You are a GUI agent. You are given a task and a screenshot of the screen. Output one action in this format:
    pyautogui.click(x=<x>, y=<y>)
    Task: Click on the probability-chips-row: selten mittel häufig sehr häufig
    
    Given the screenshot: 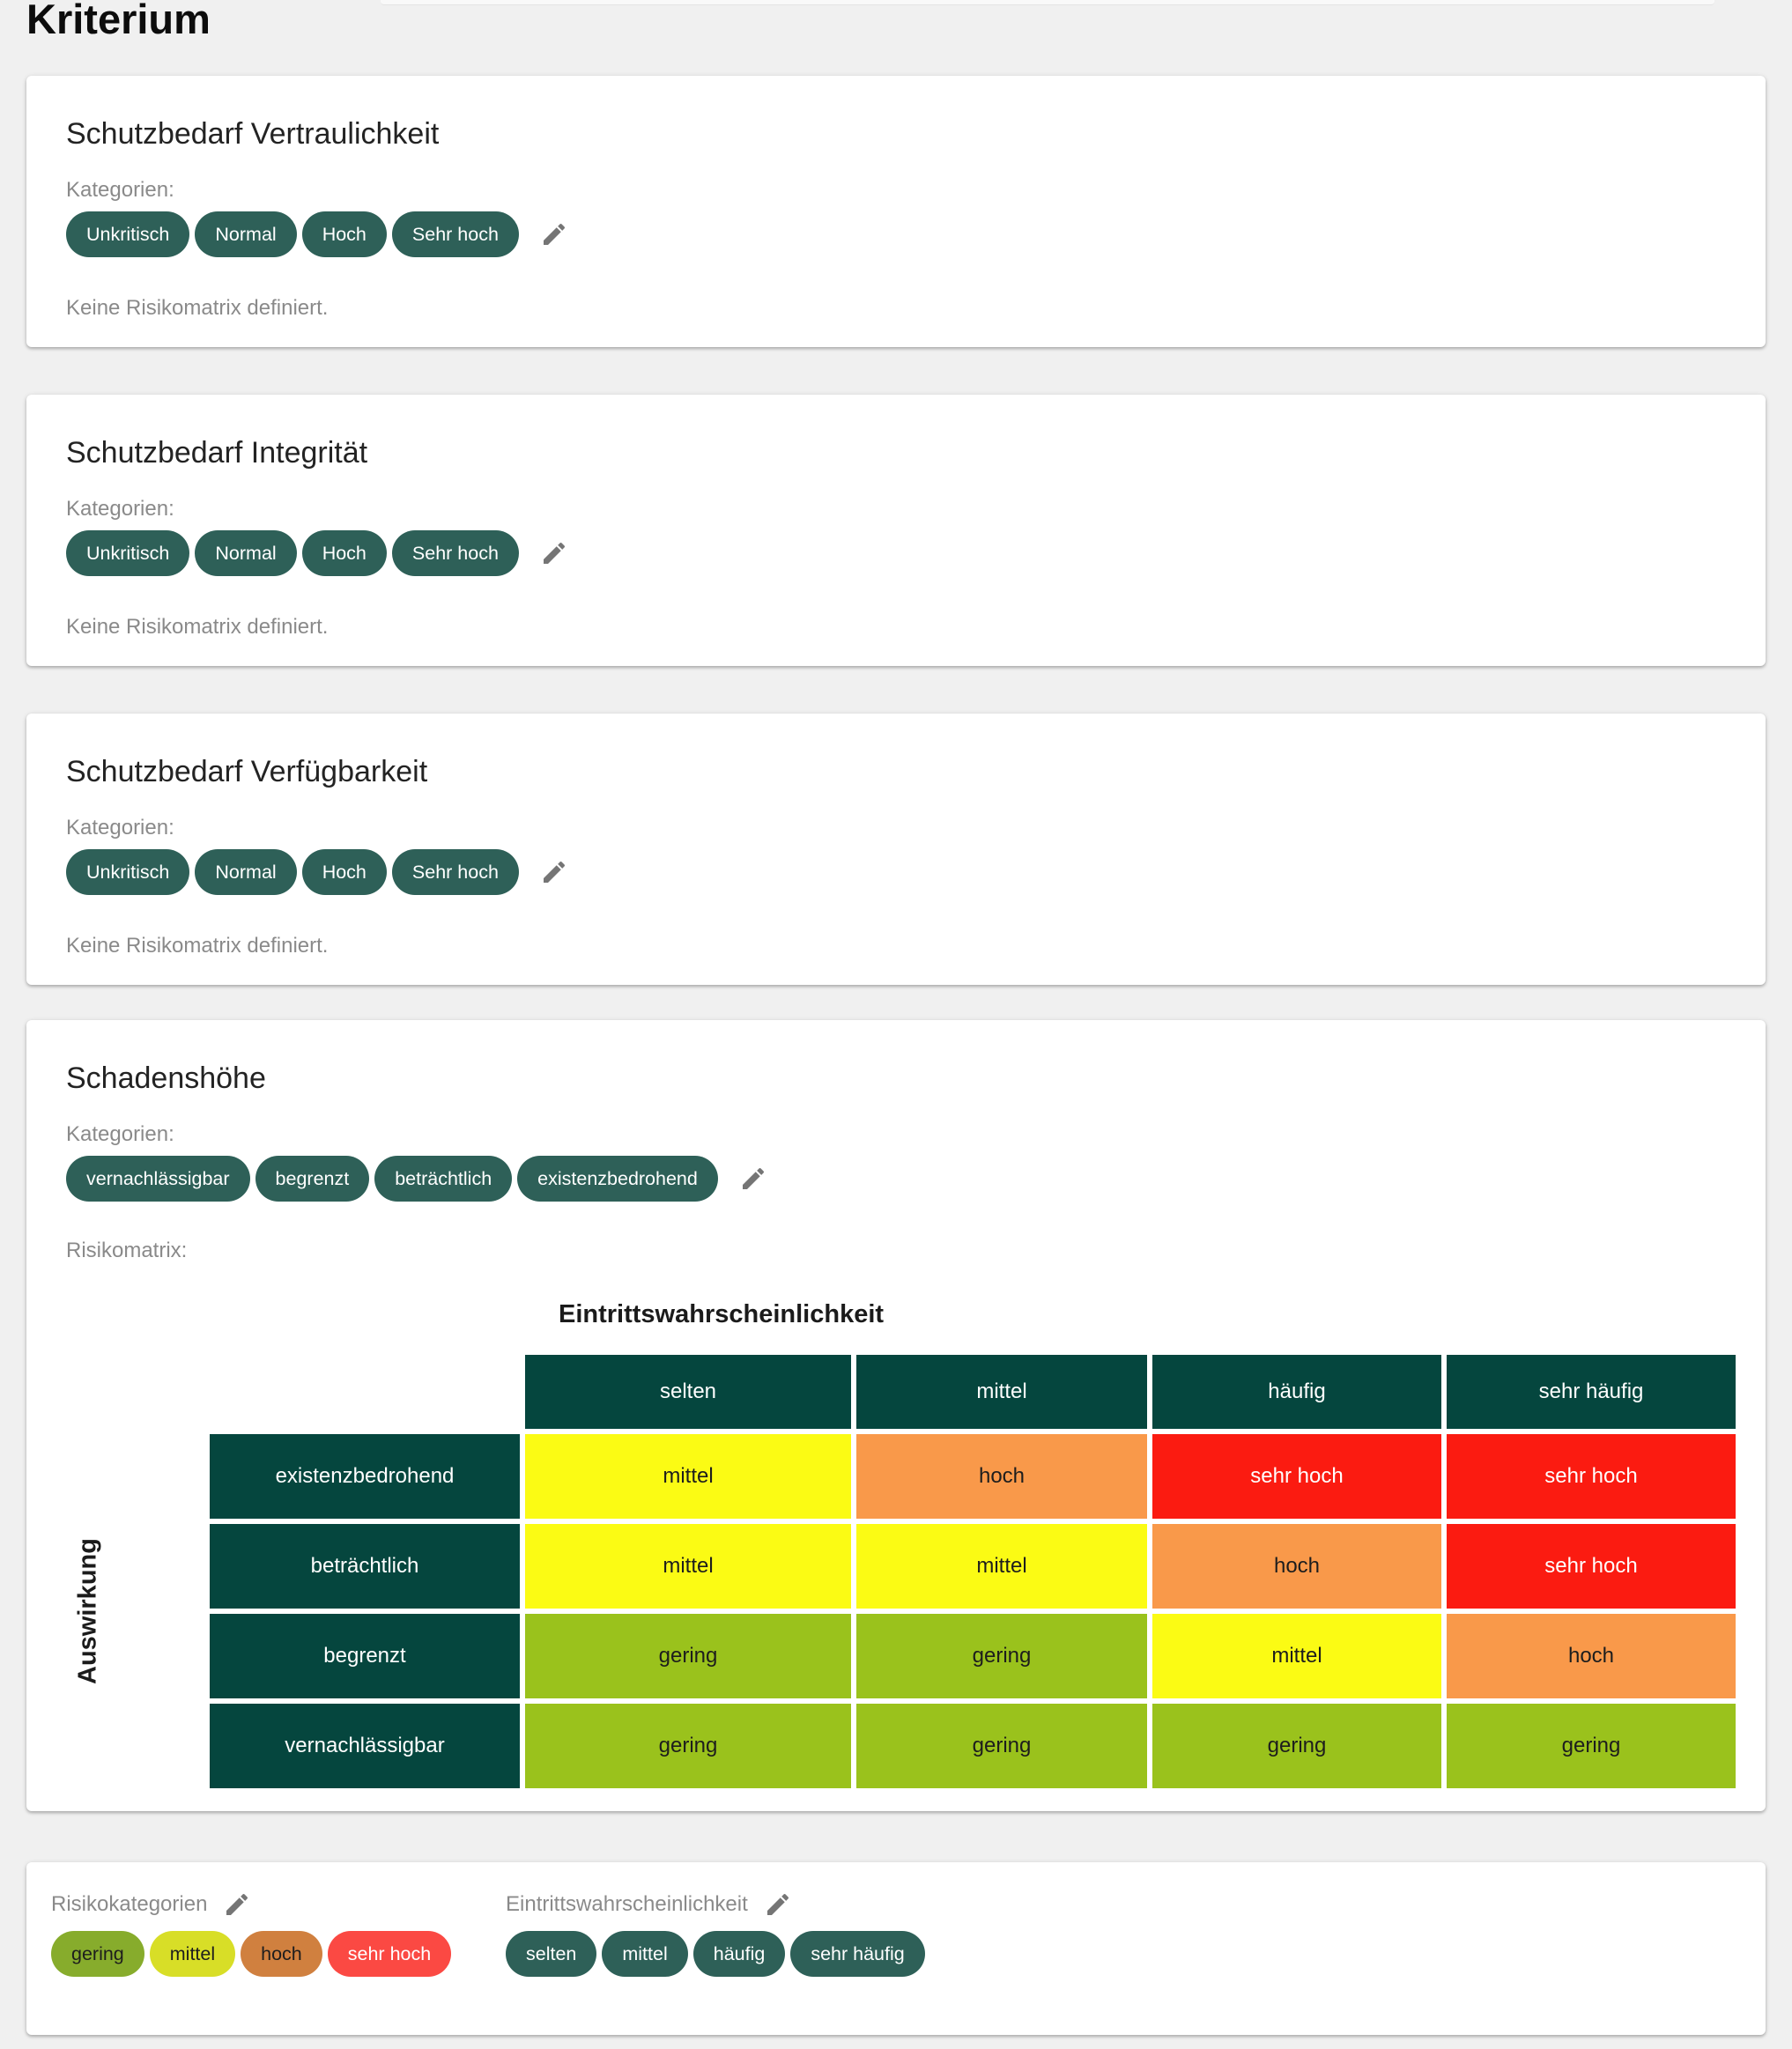 What is the action you would take?
    pyautogui.click(x=718, y=1954)
    